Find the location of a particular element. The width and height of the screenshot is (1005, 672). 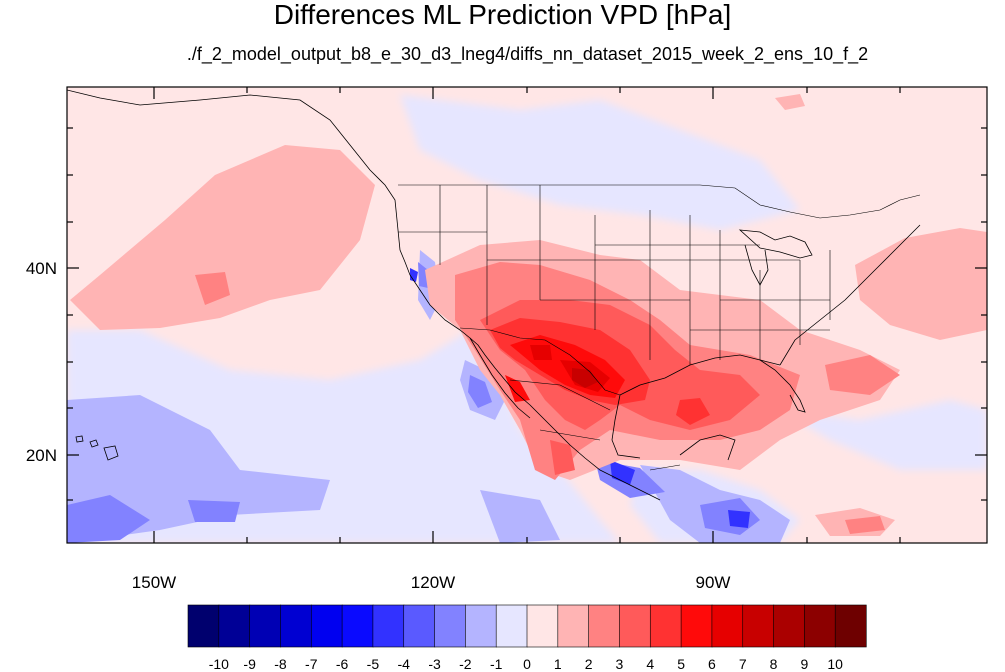

colorbar-label: -6 is located at coordinates (342, 664).